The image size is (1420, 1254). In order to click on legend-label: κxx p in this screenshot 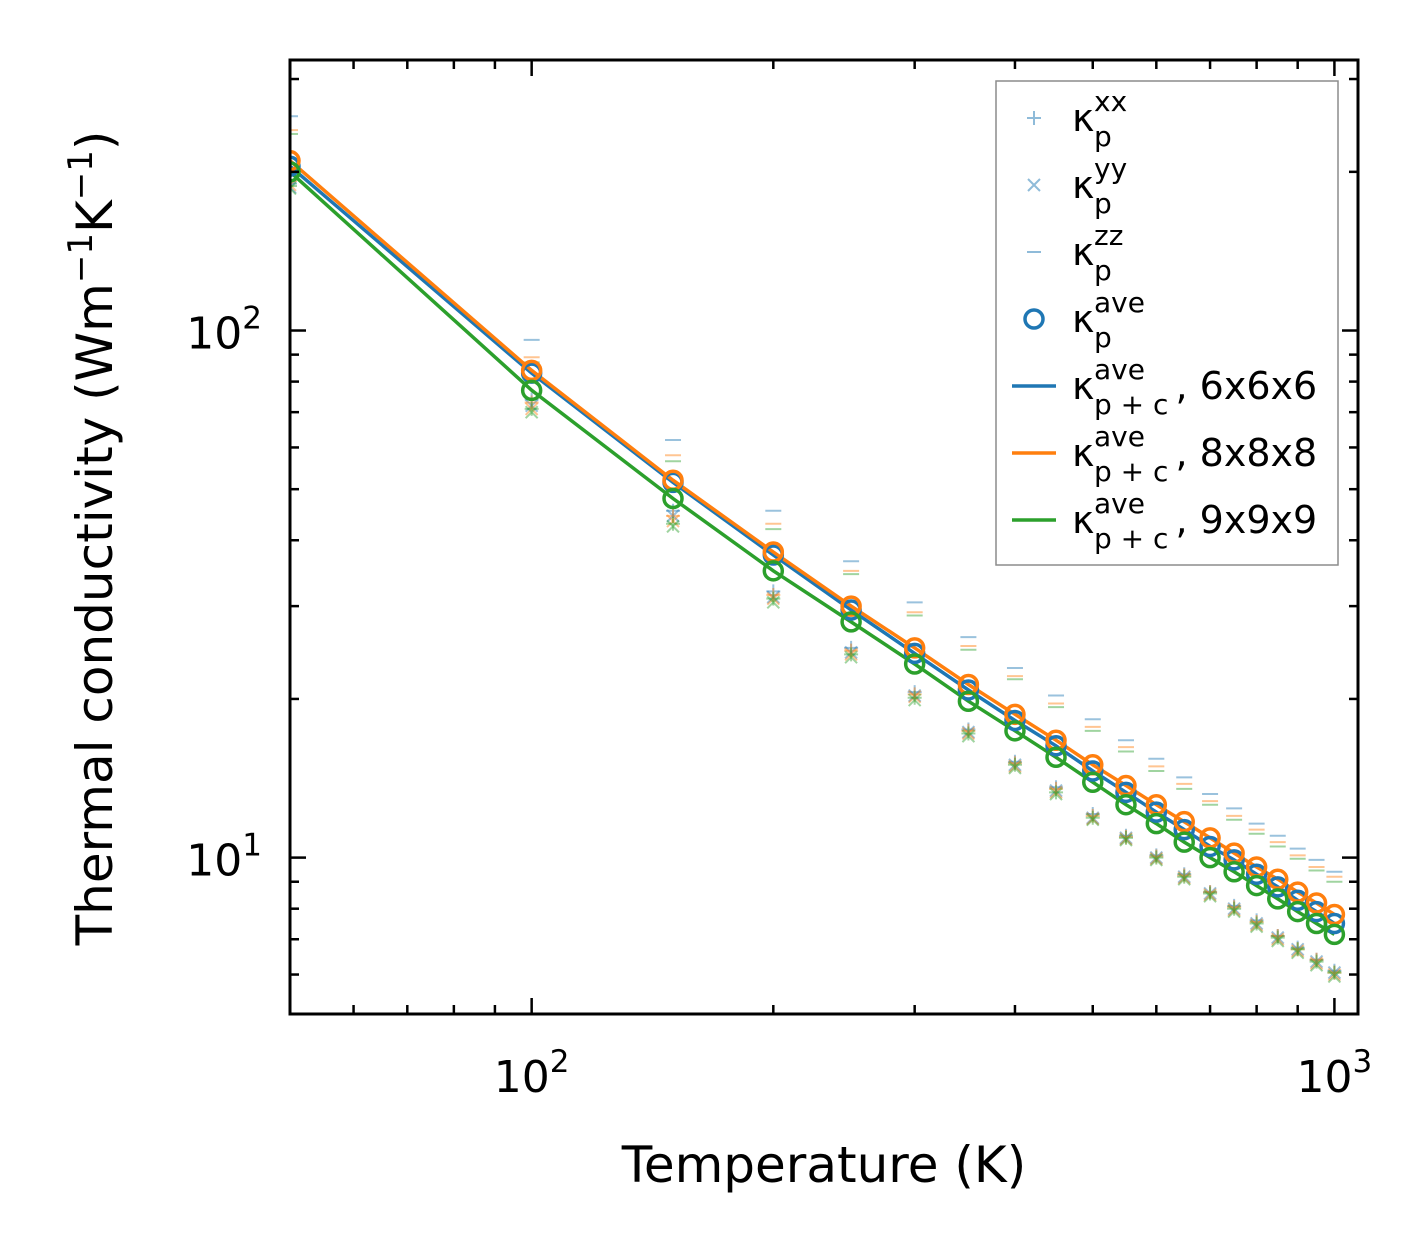, I will do `click(1099, 119)`.